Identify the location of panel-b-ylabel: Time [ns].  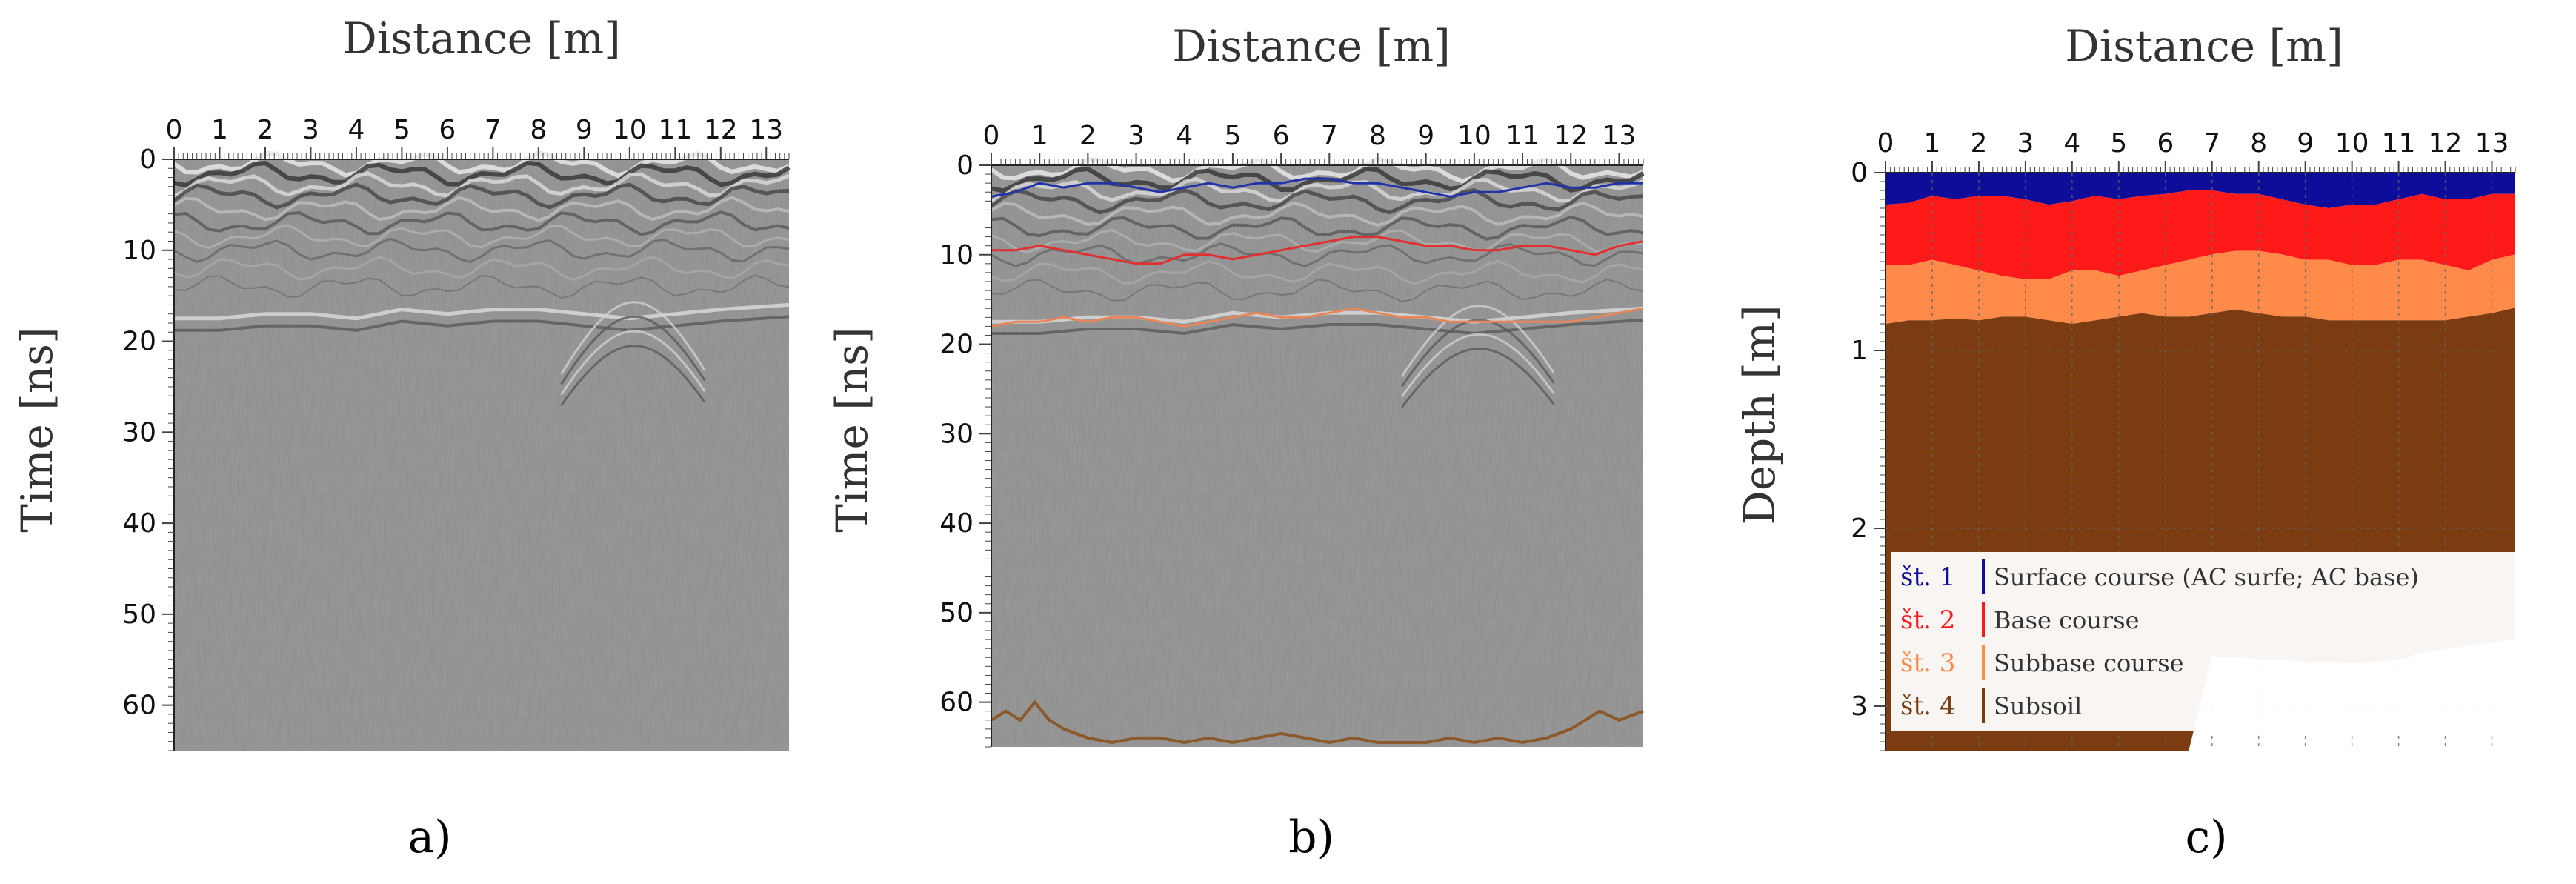
(852, 430).